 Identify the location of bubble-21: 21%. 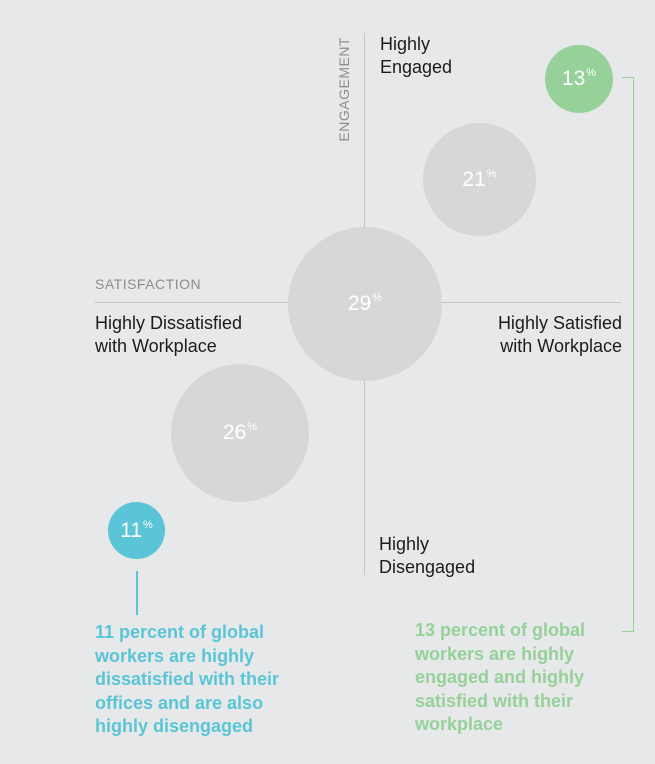
(479, 179).